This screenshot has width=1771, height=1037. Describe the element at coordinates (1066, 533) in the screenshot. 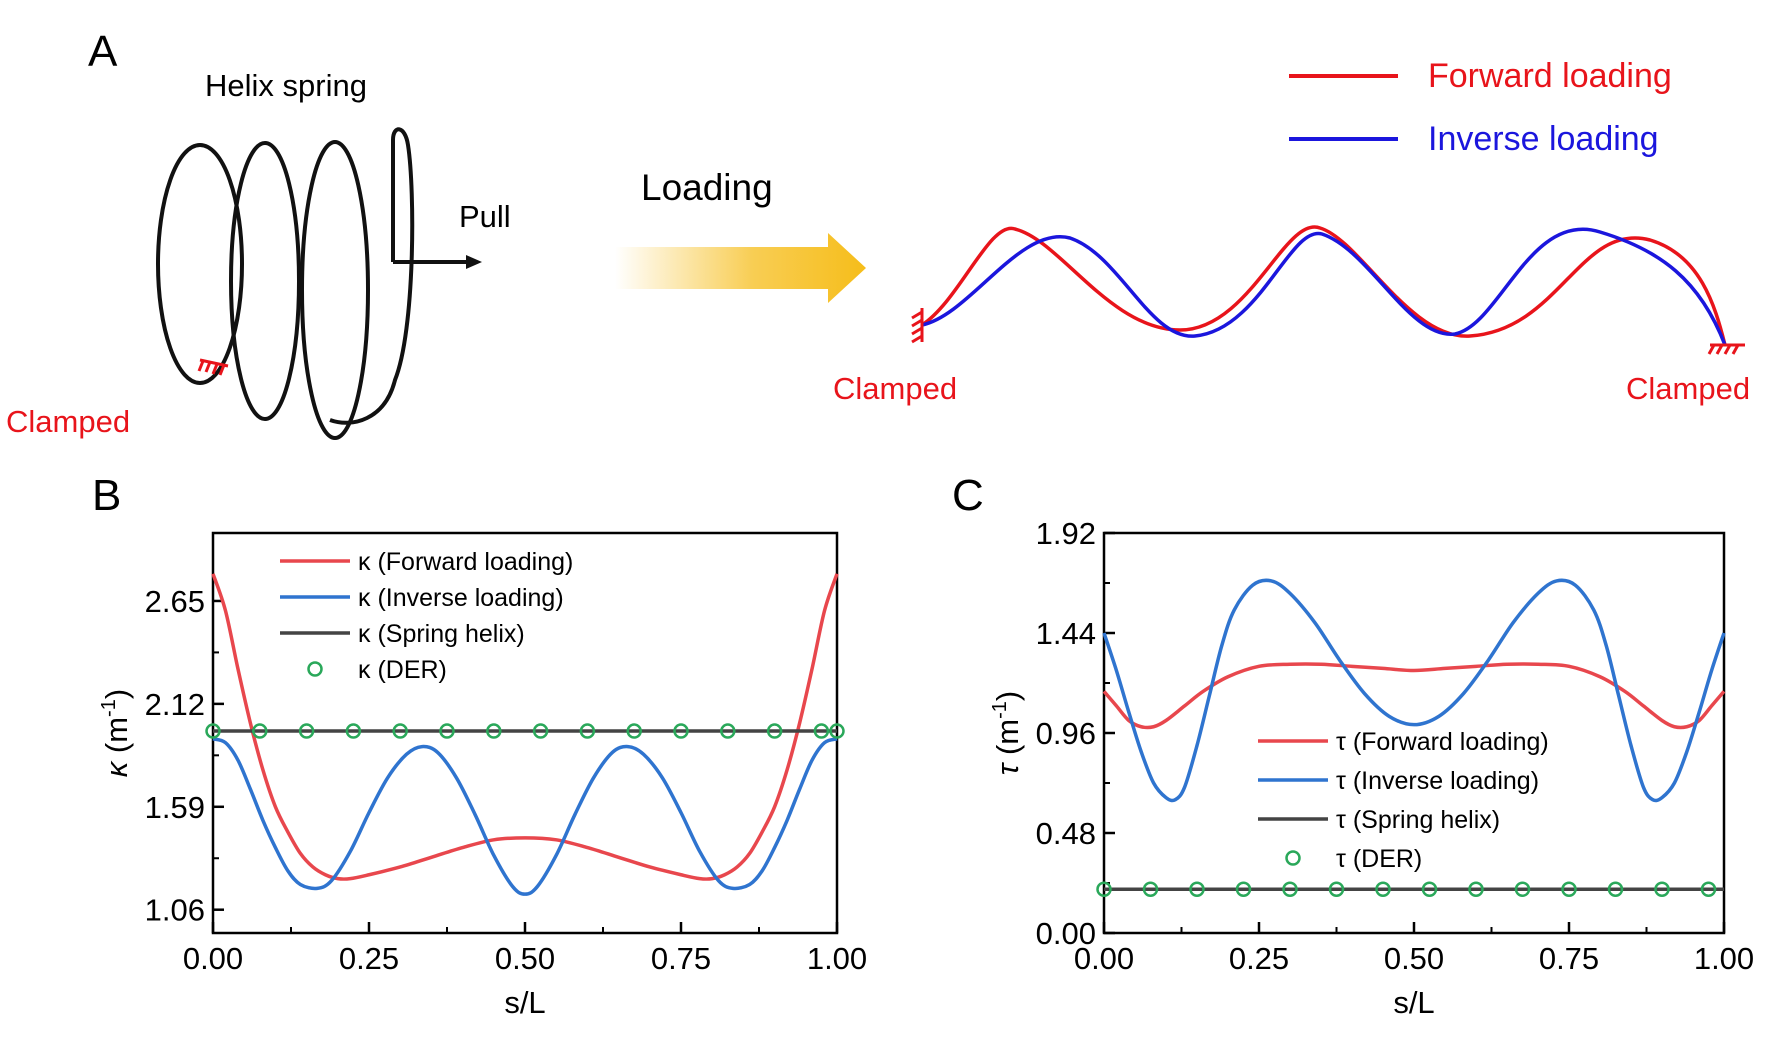

I see `y-tick-label: 1.92` at that location.